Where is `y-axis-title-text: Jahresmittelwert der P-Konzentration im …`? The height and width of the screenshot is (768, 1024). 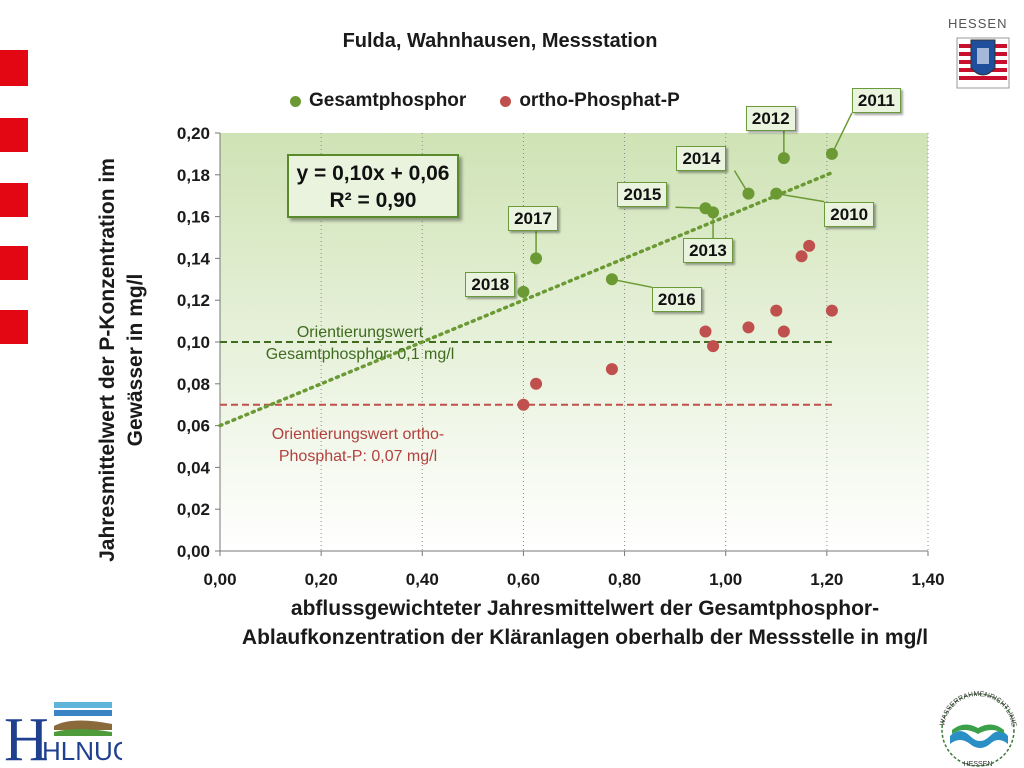
y-axis-title-text: Jahresmittelwert der P-Konzentration im … is located at coordinates (121, 360).